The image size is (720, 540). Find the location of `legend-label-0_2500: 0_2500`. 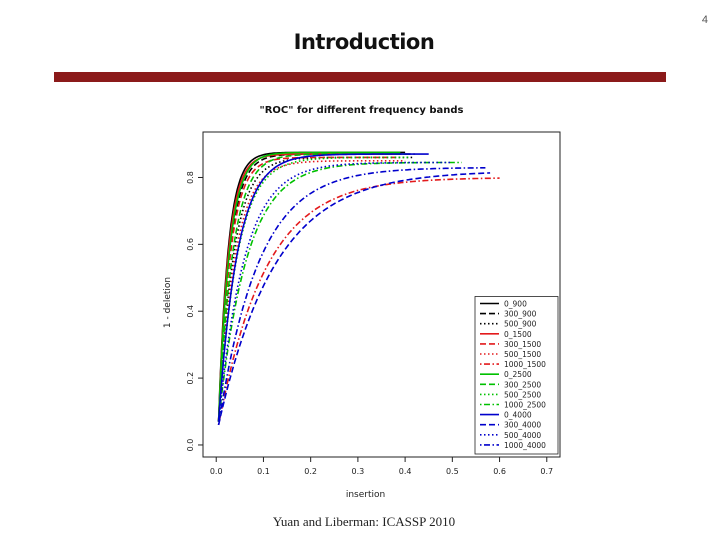

legend-label-0_2500: 0_2500 is located at coordinates (518, 374).